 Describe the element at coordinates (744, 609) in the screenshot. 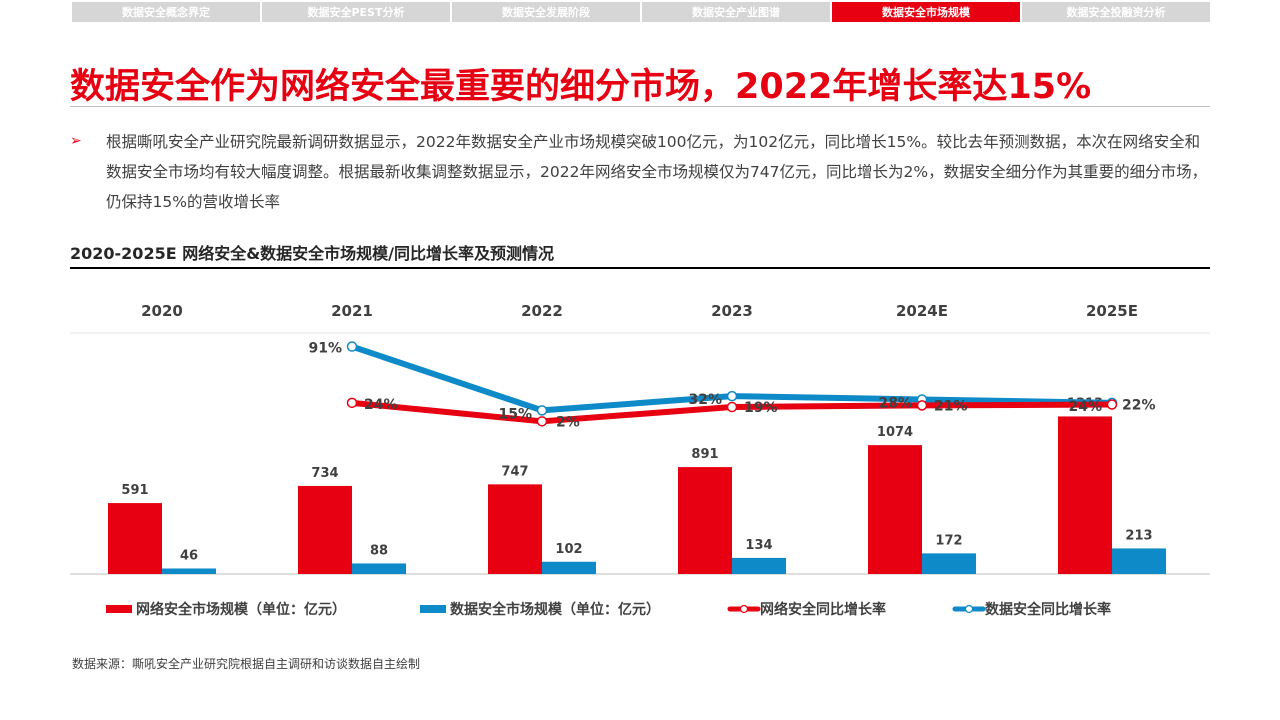

I see `legend-network-security-growth-marker` at that location.